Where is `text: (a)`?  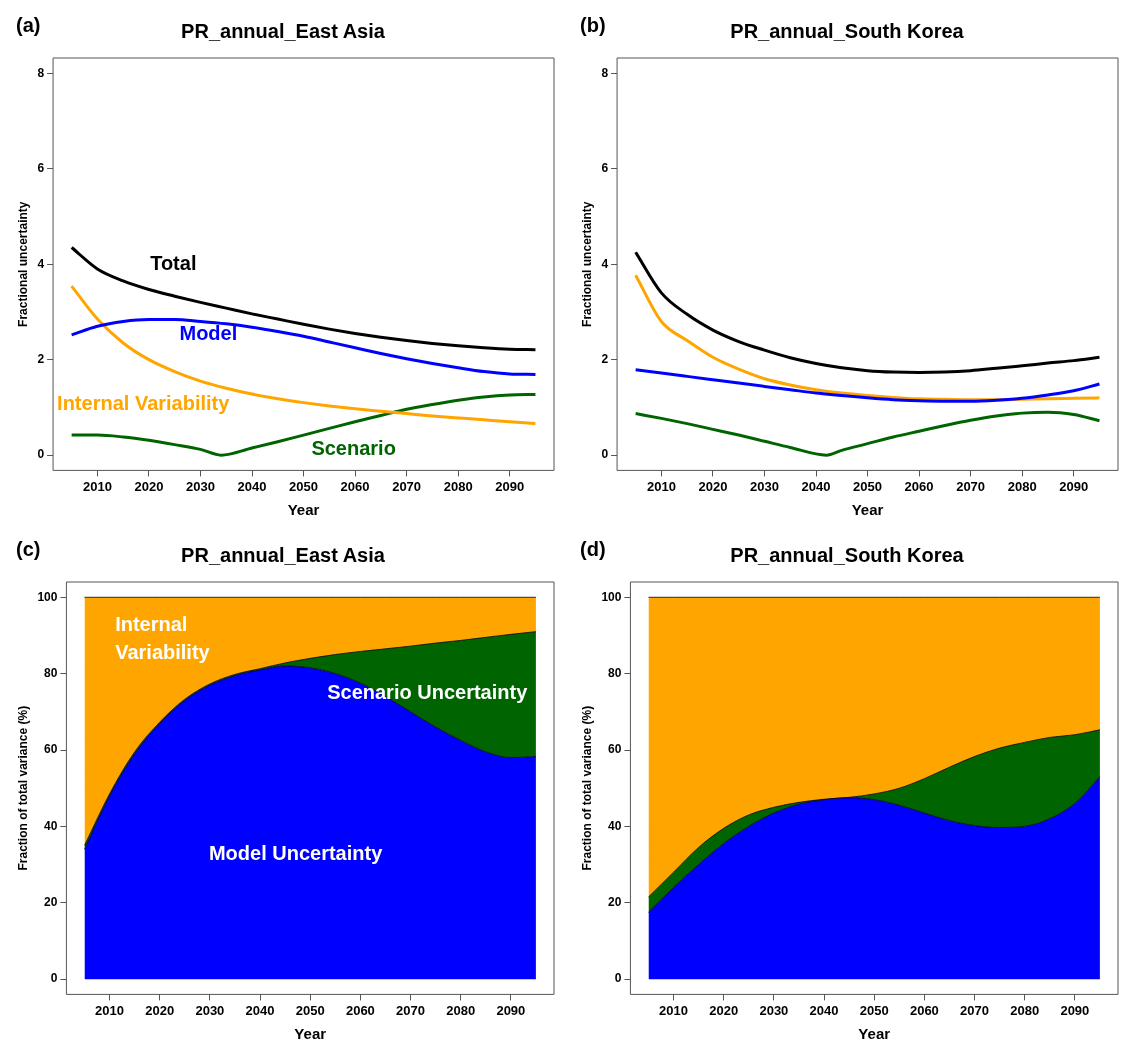 text: (a) is located at coordinates (28, 24).